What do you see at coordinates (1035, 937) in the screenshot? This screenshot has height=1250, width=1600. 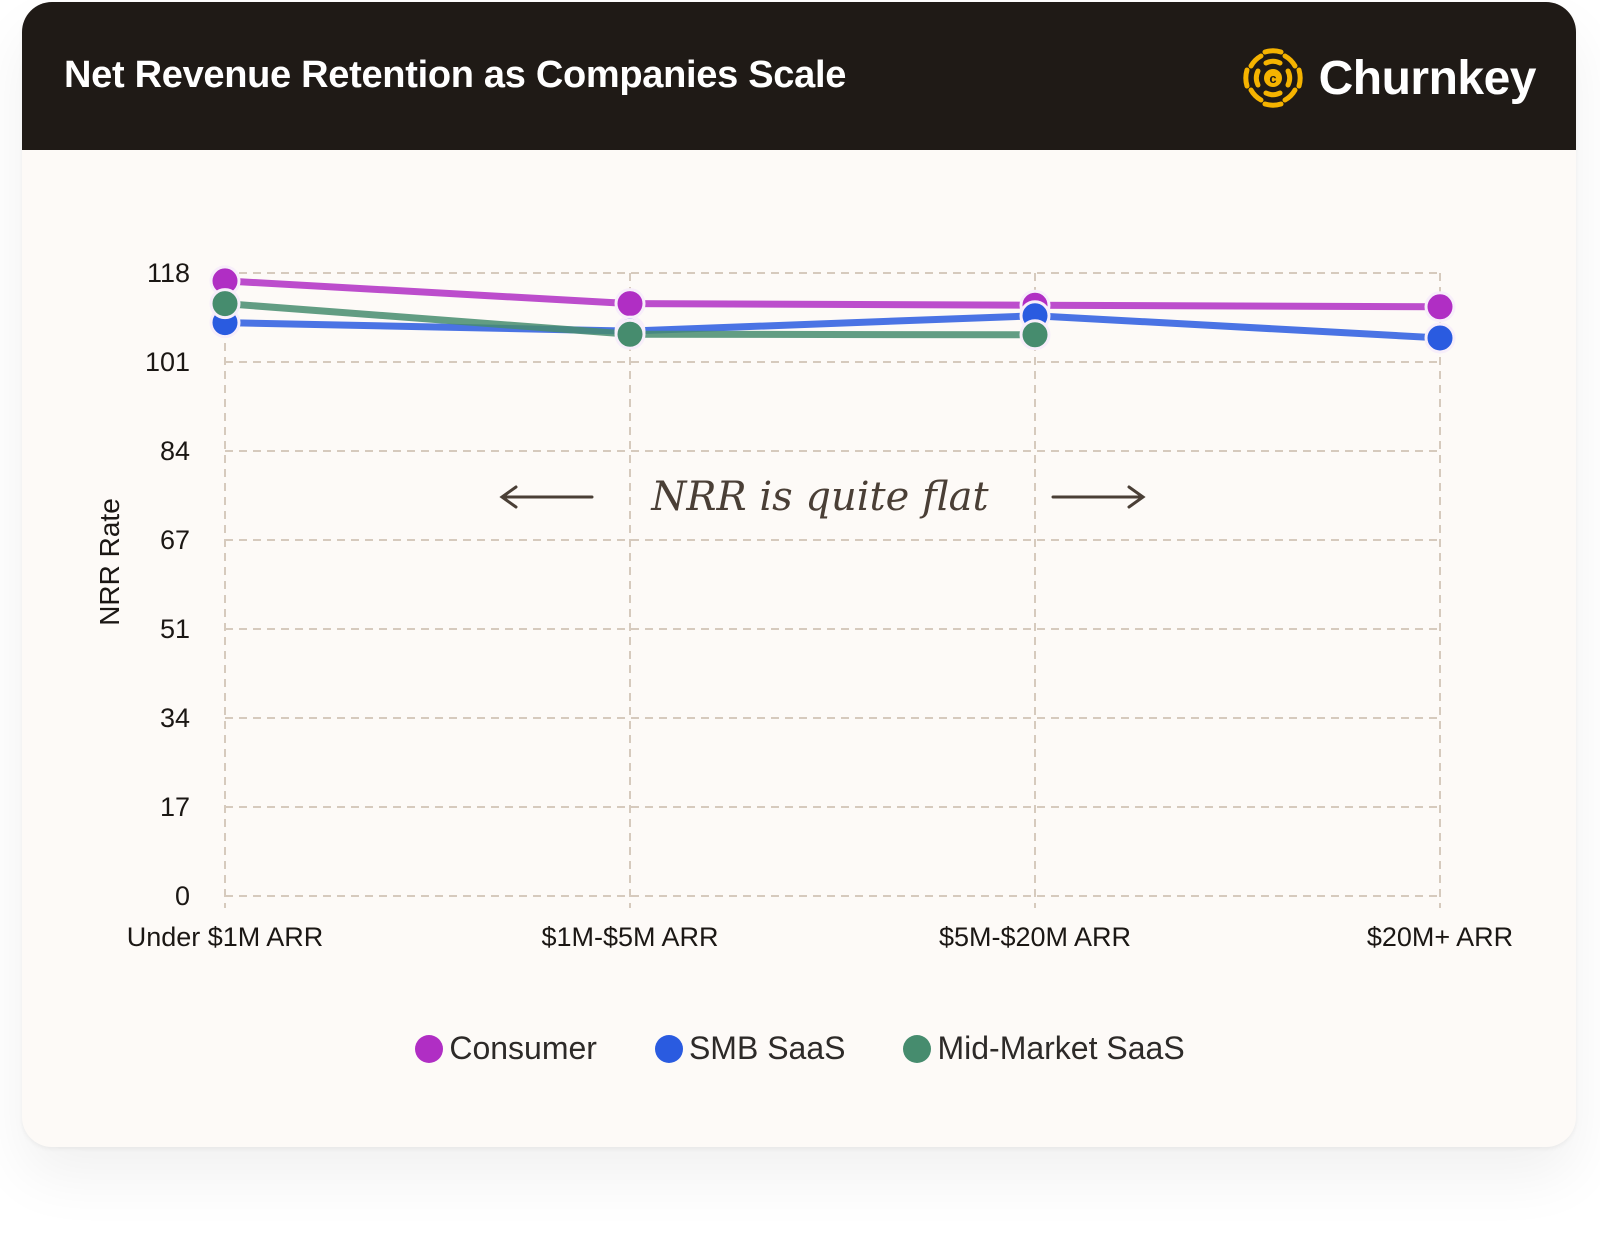 I see `x-tick-label: $5M-$20M ARR` at bounding box center [1035, 937].